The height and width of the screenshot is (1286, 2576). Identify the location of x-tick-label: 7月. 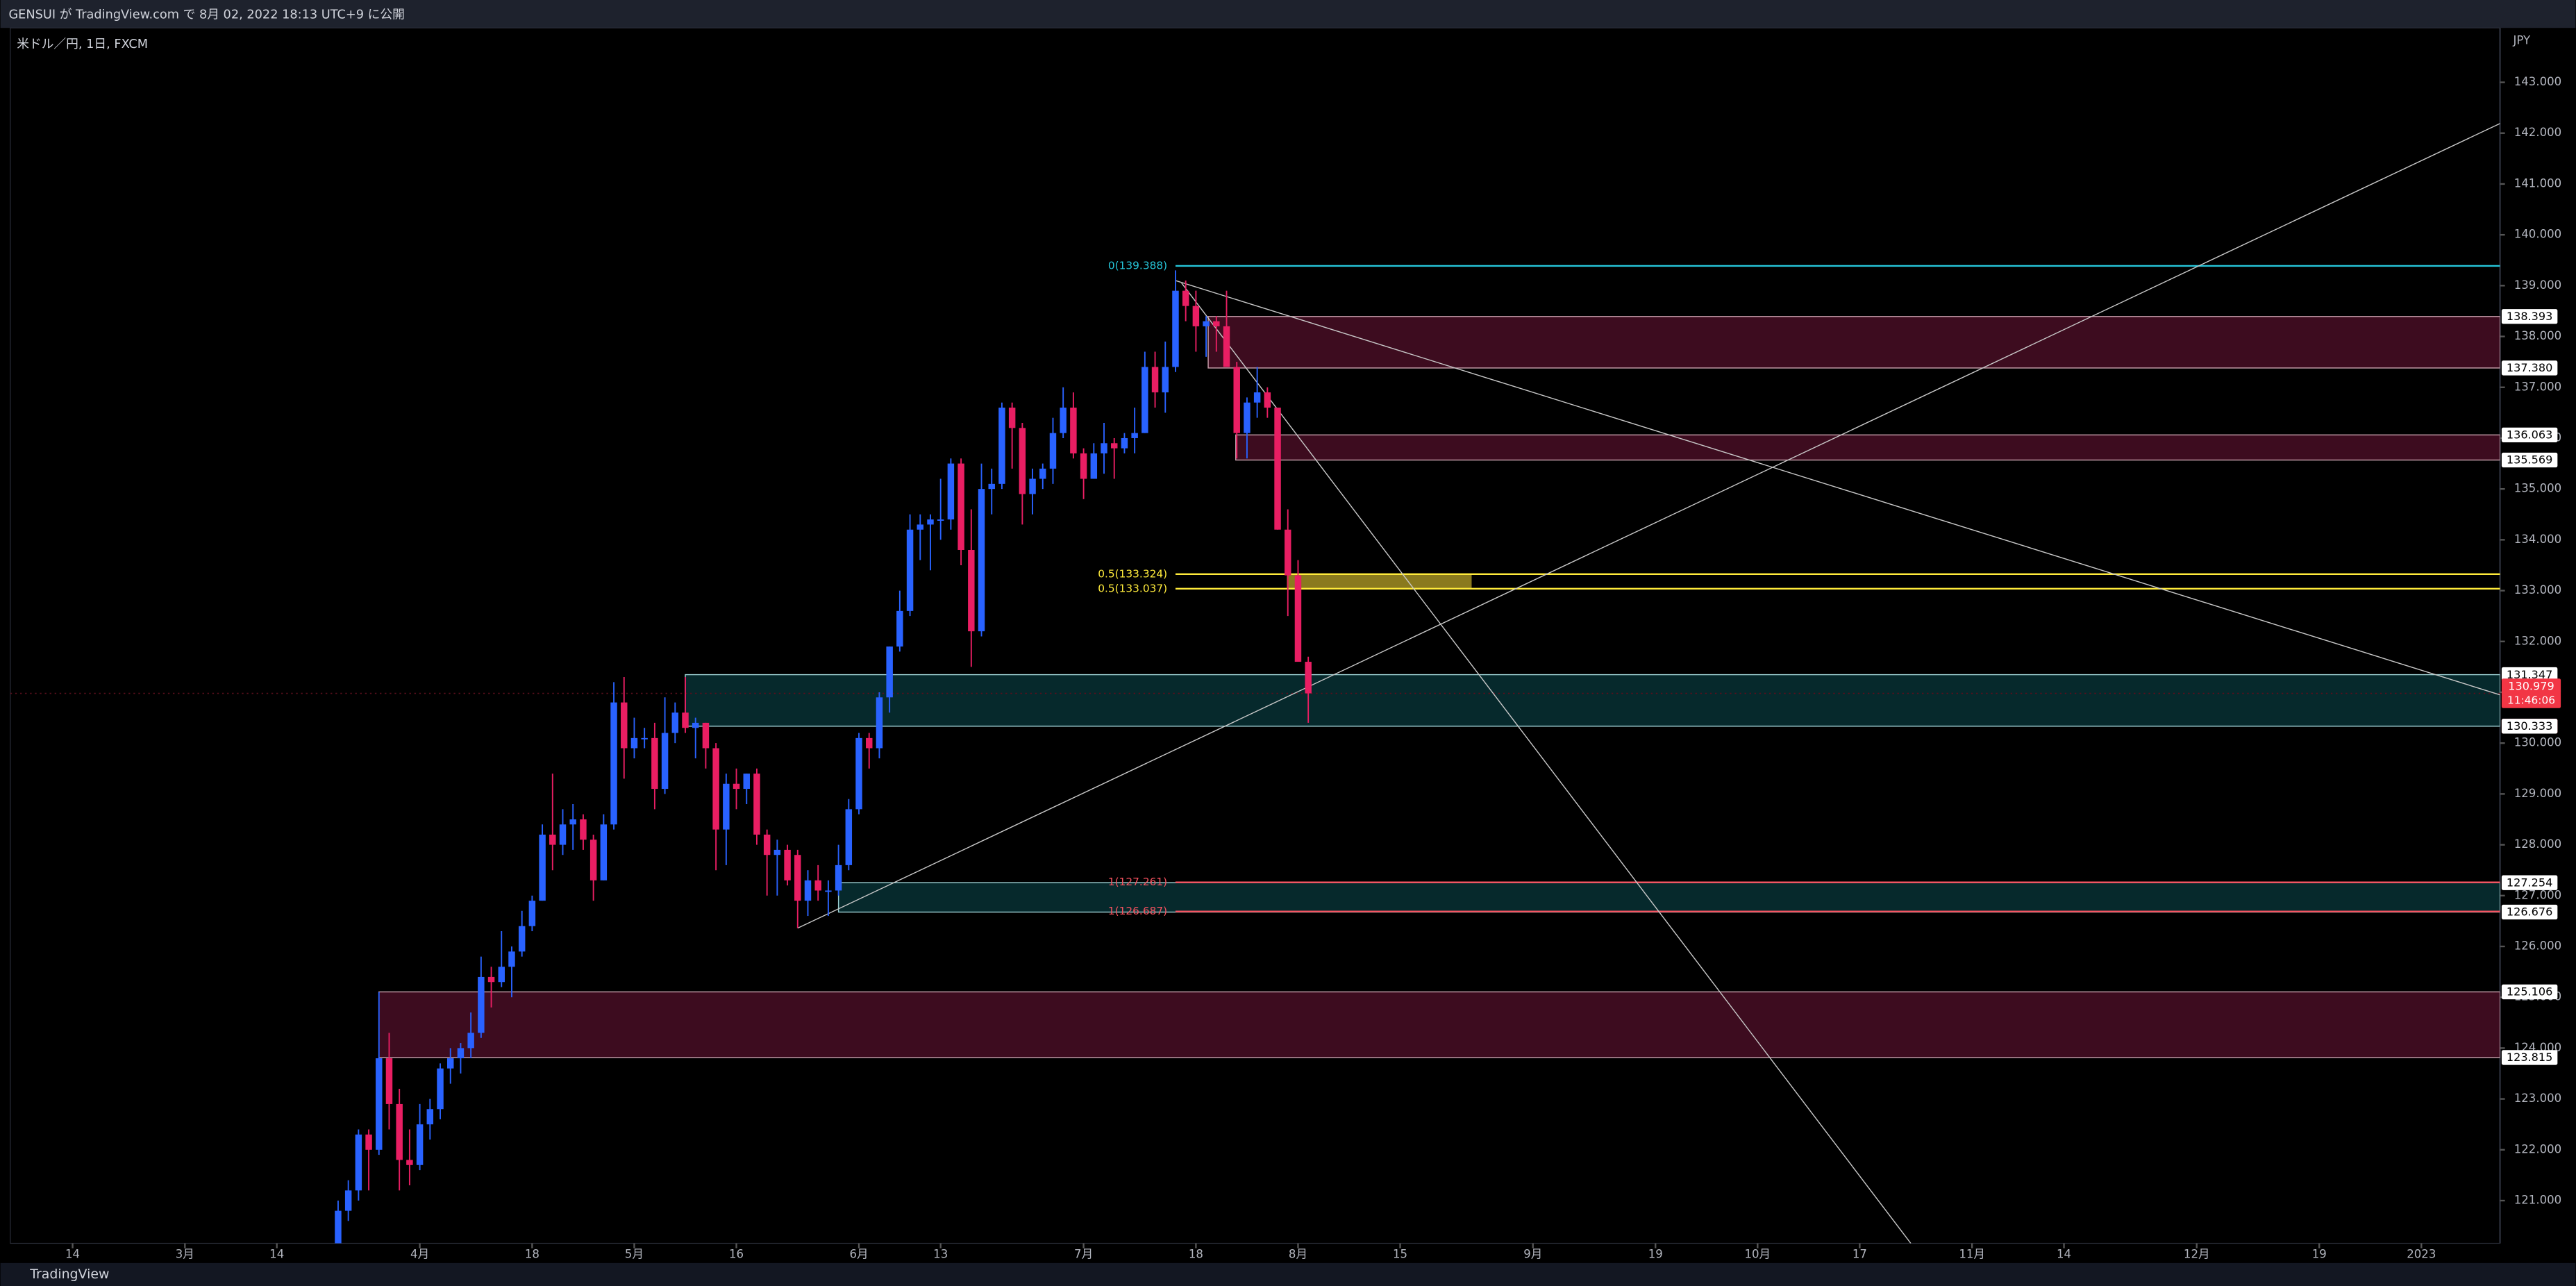
(1083, 1254).